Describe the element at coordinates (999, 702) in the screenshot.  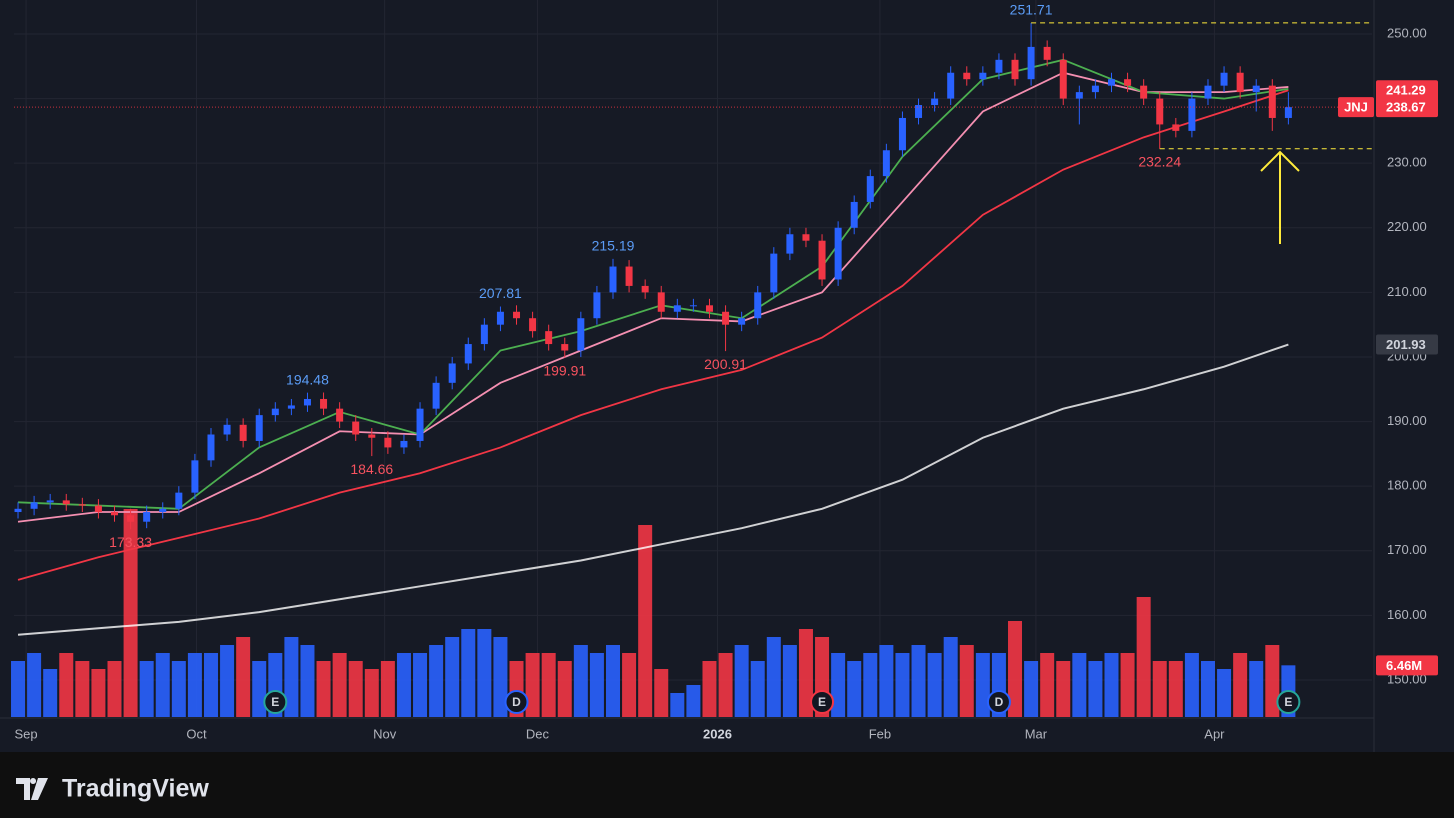
I see `event-label: D` at that location.